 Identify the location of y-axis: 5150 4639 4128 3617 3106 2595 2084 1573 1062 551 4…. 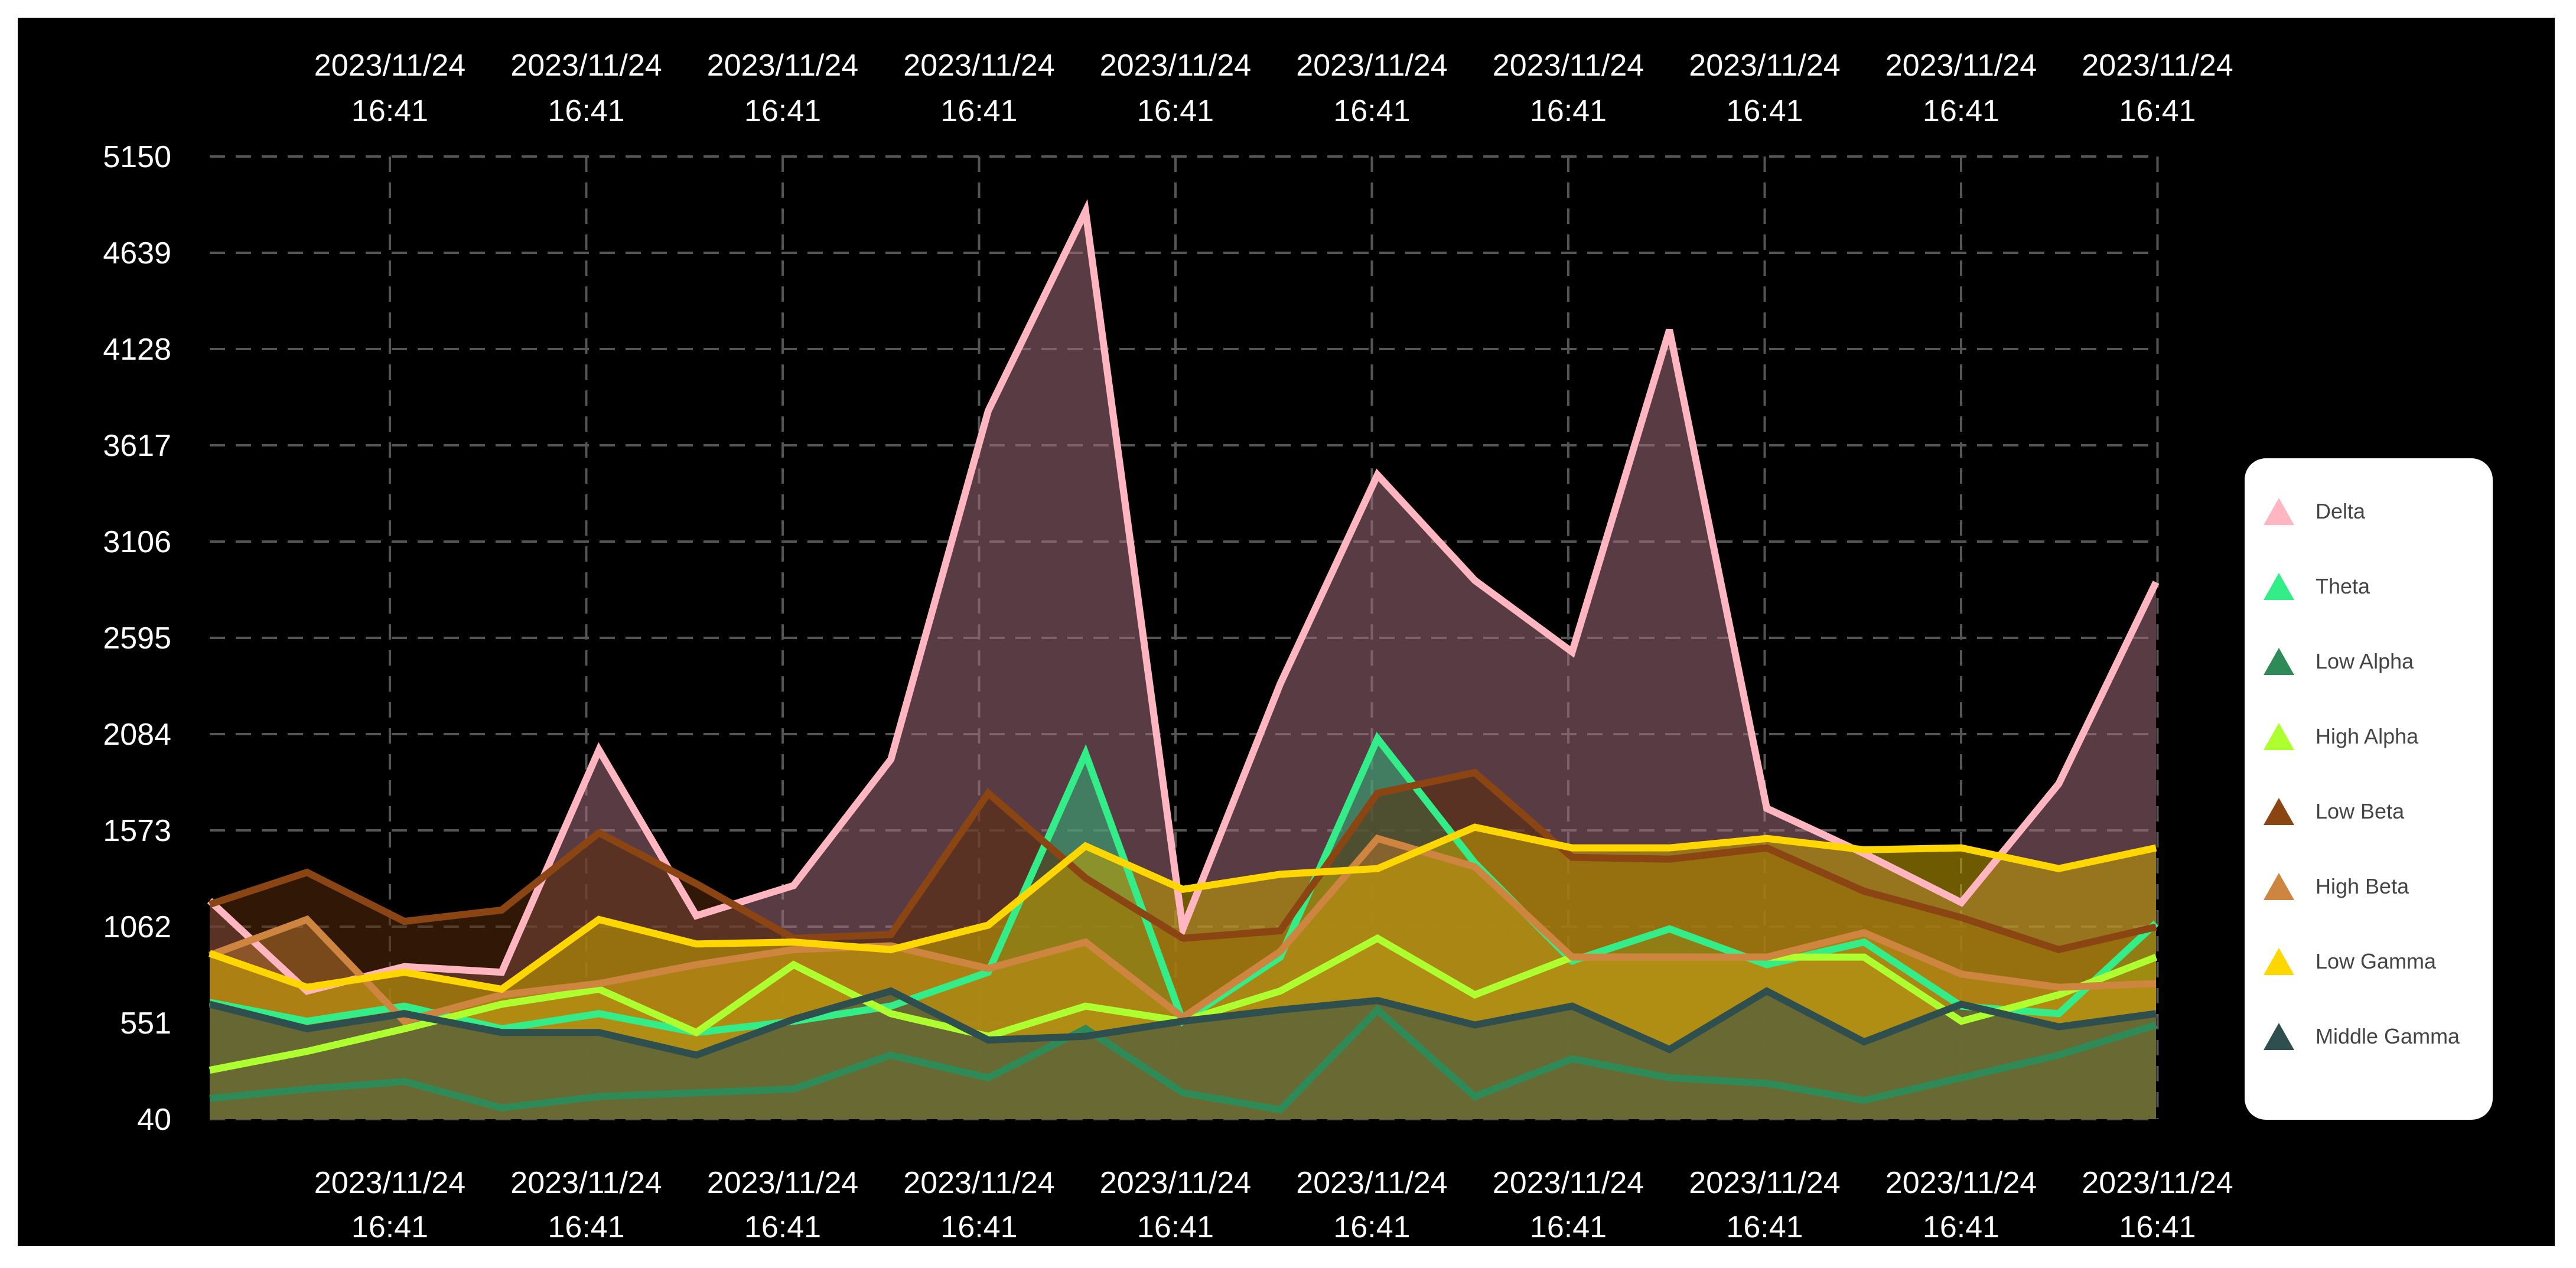
(137, 638).